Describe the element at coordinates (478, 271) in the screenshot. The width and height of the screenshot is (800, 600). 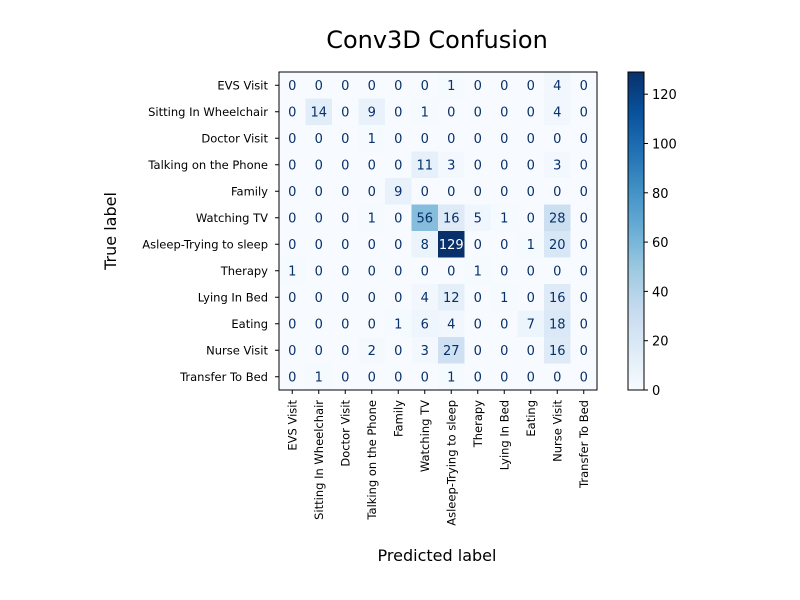
I see `cell-value: 1` at that location.